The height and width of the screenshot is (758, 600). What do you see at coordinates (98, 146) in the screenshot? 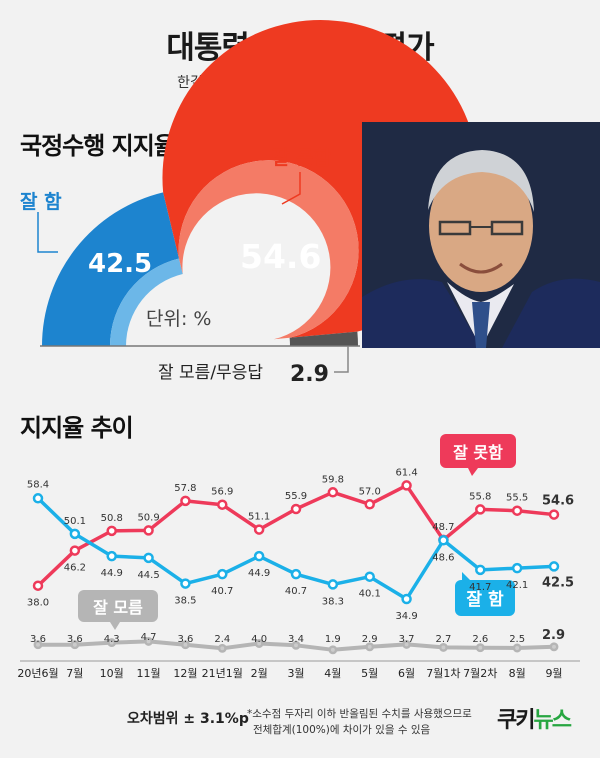
I see `gauge-section-title: 국정수행 지지율` at bounding box center [98, 146].